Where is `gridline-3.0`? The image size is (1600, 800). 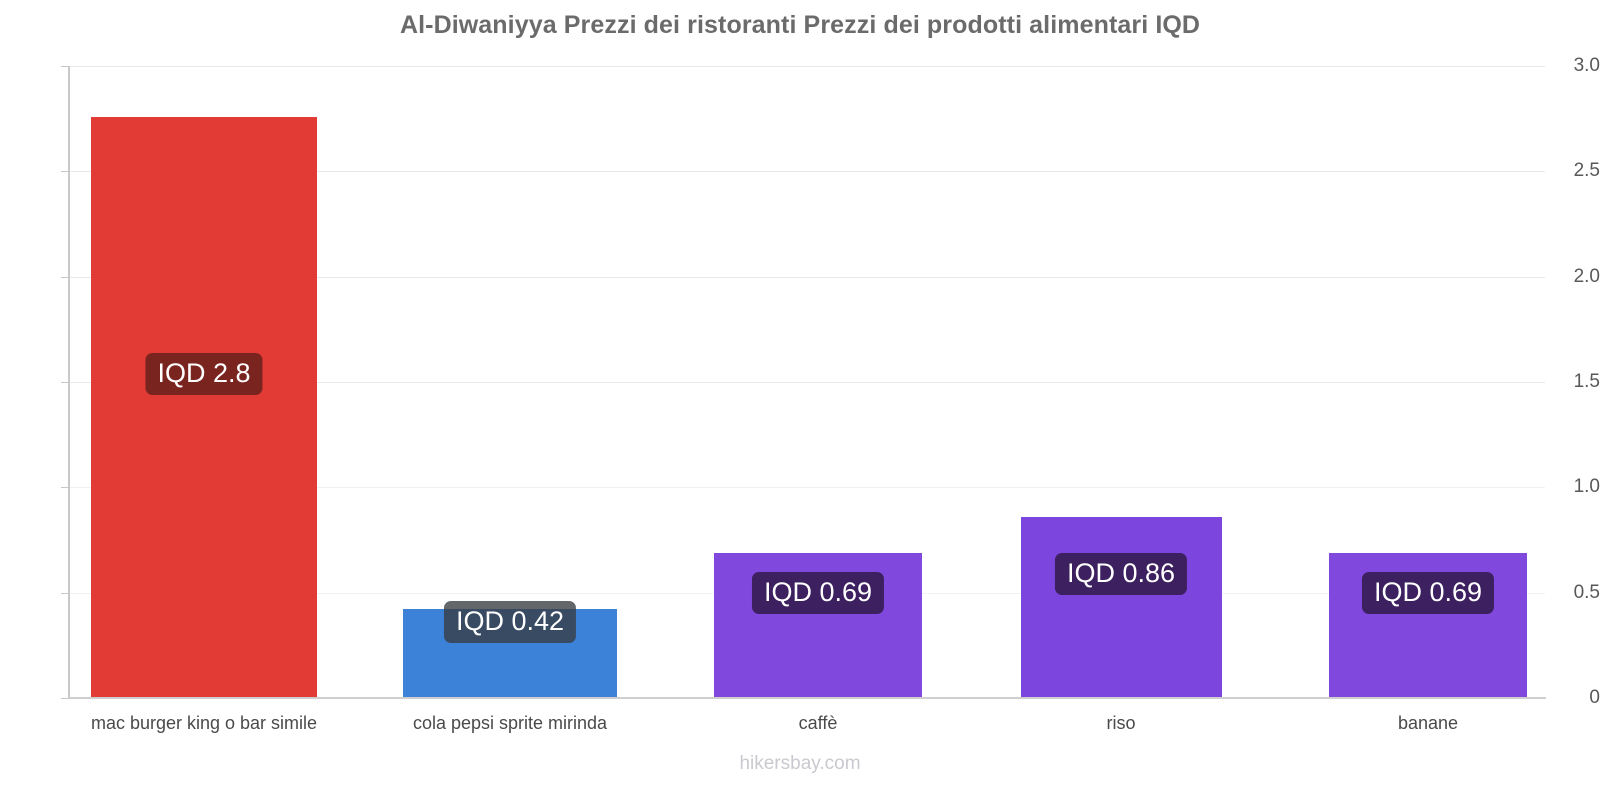 gridline-3.0 is located at coordinates (807, 66).